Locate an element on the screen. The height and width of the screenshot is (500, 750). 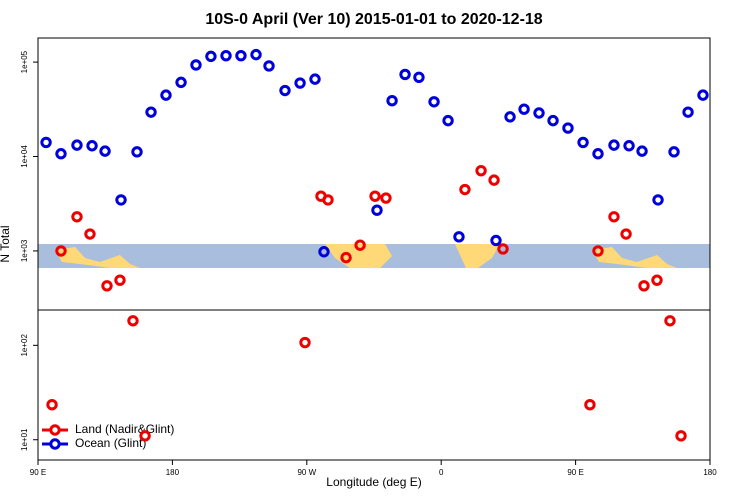
x-tick-label: 0 is located at coordinates (441, 472).